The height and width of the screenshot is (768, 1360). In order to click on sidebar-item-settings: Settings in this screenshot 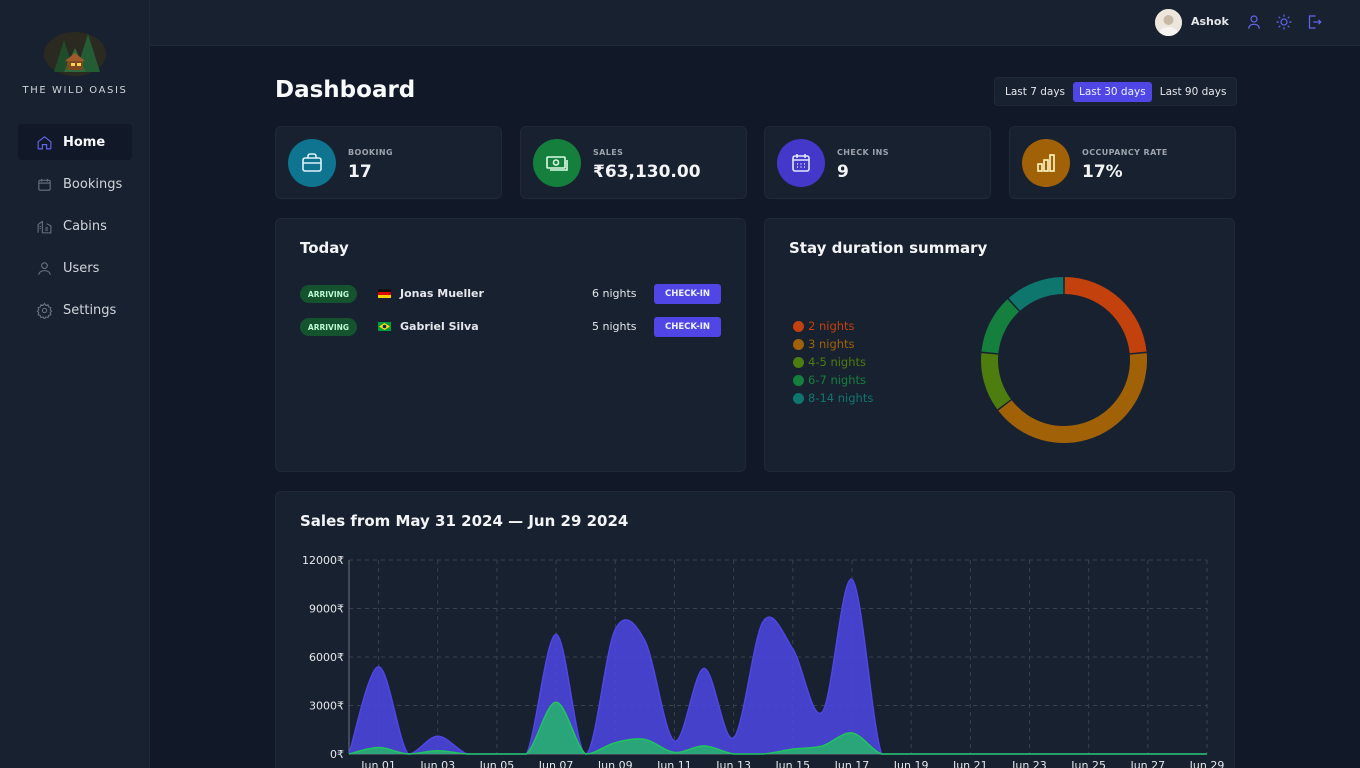, I will do `click(75, 310)`.